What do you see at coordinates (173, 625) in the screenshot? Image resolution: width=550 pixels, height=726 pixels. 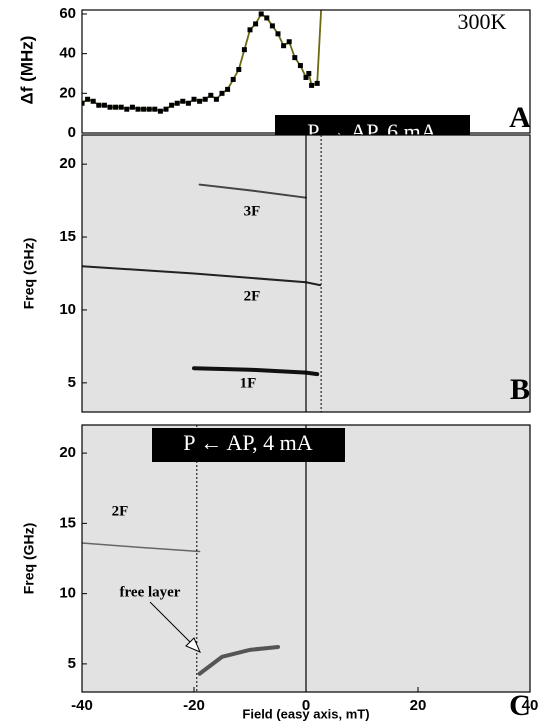 I see `arrow` at bounding box center [173, 625].